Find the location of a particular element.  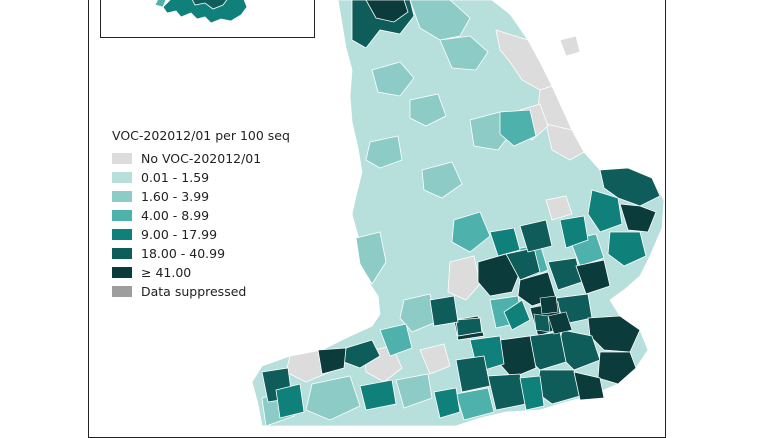

legend-item: 18.00 - 40.99 is located at coordinates (217, 253).